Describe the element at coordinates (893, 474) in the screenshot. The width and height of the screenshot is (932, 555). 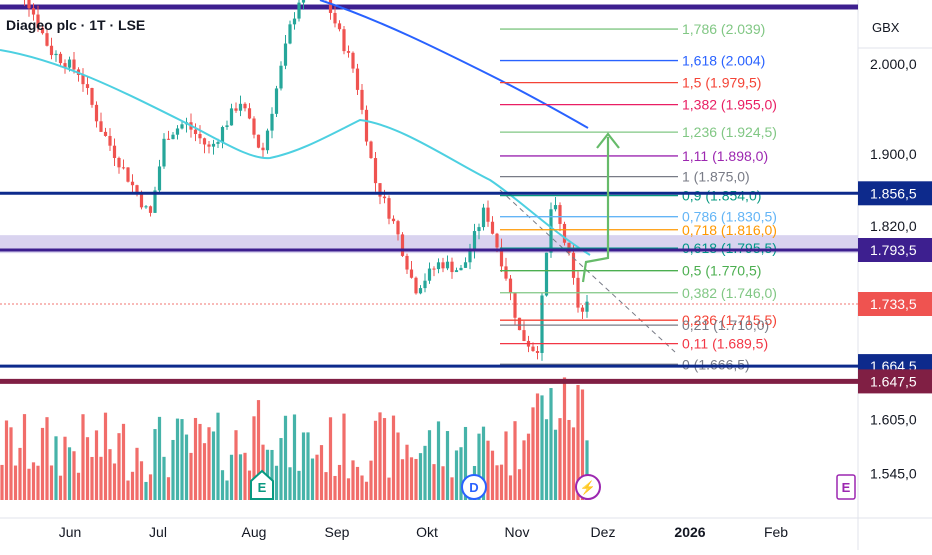
I see `y-tick-label: 1.545,0` at that location.